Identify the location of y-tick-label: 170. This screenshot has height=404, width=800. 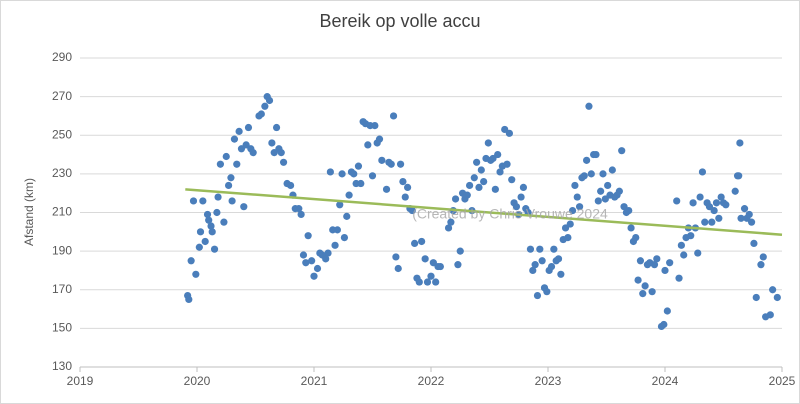
(62, 289).